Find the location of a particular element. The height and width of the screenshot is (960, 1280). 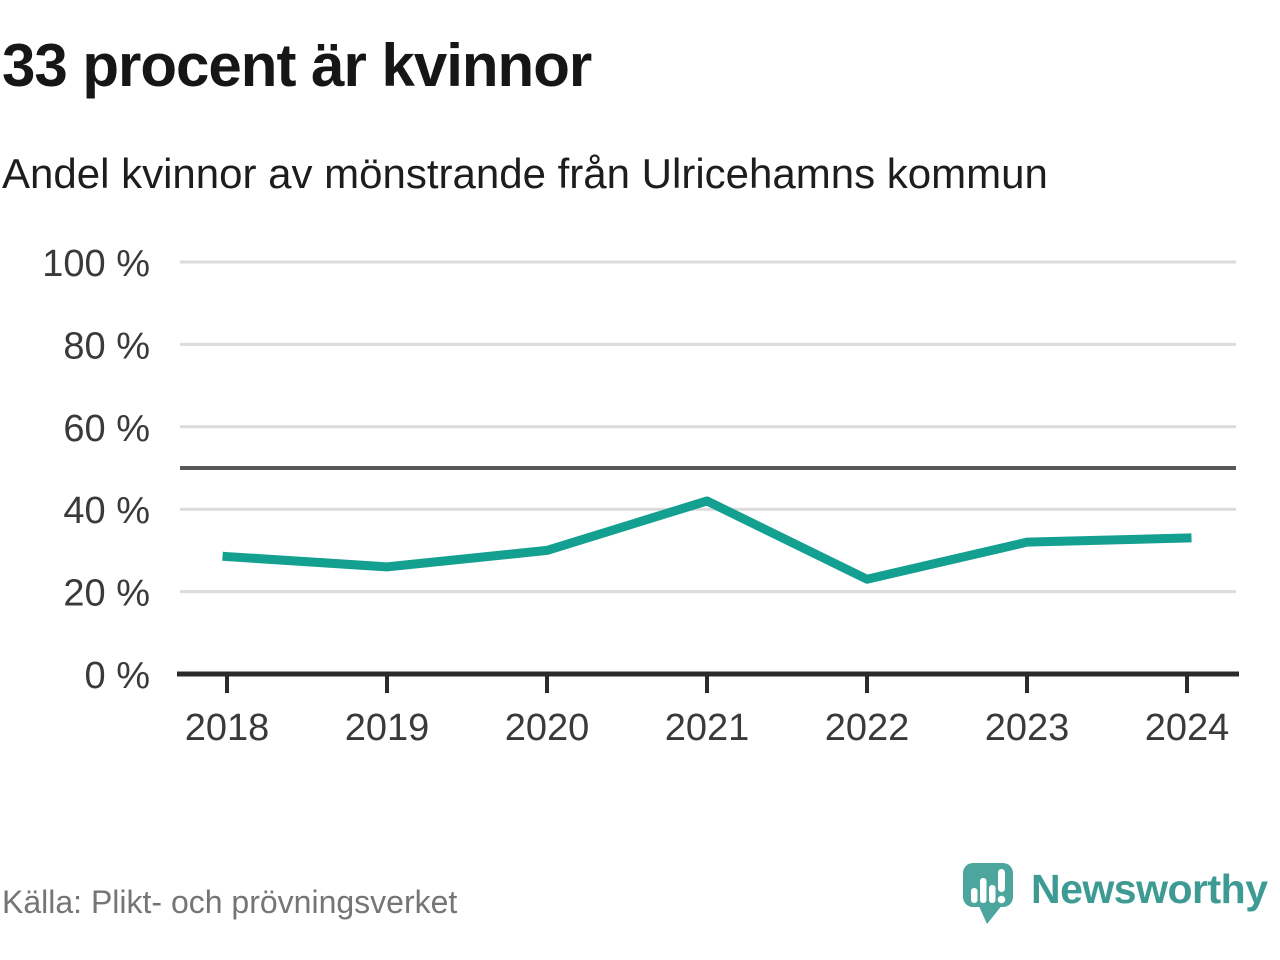

logo-bar-small is located at coordinates (974, 895).